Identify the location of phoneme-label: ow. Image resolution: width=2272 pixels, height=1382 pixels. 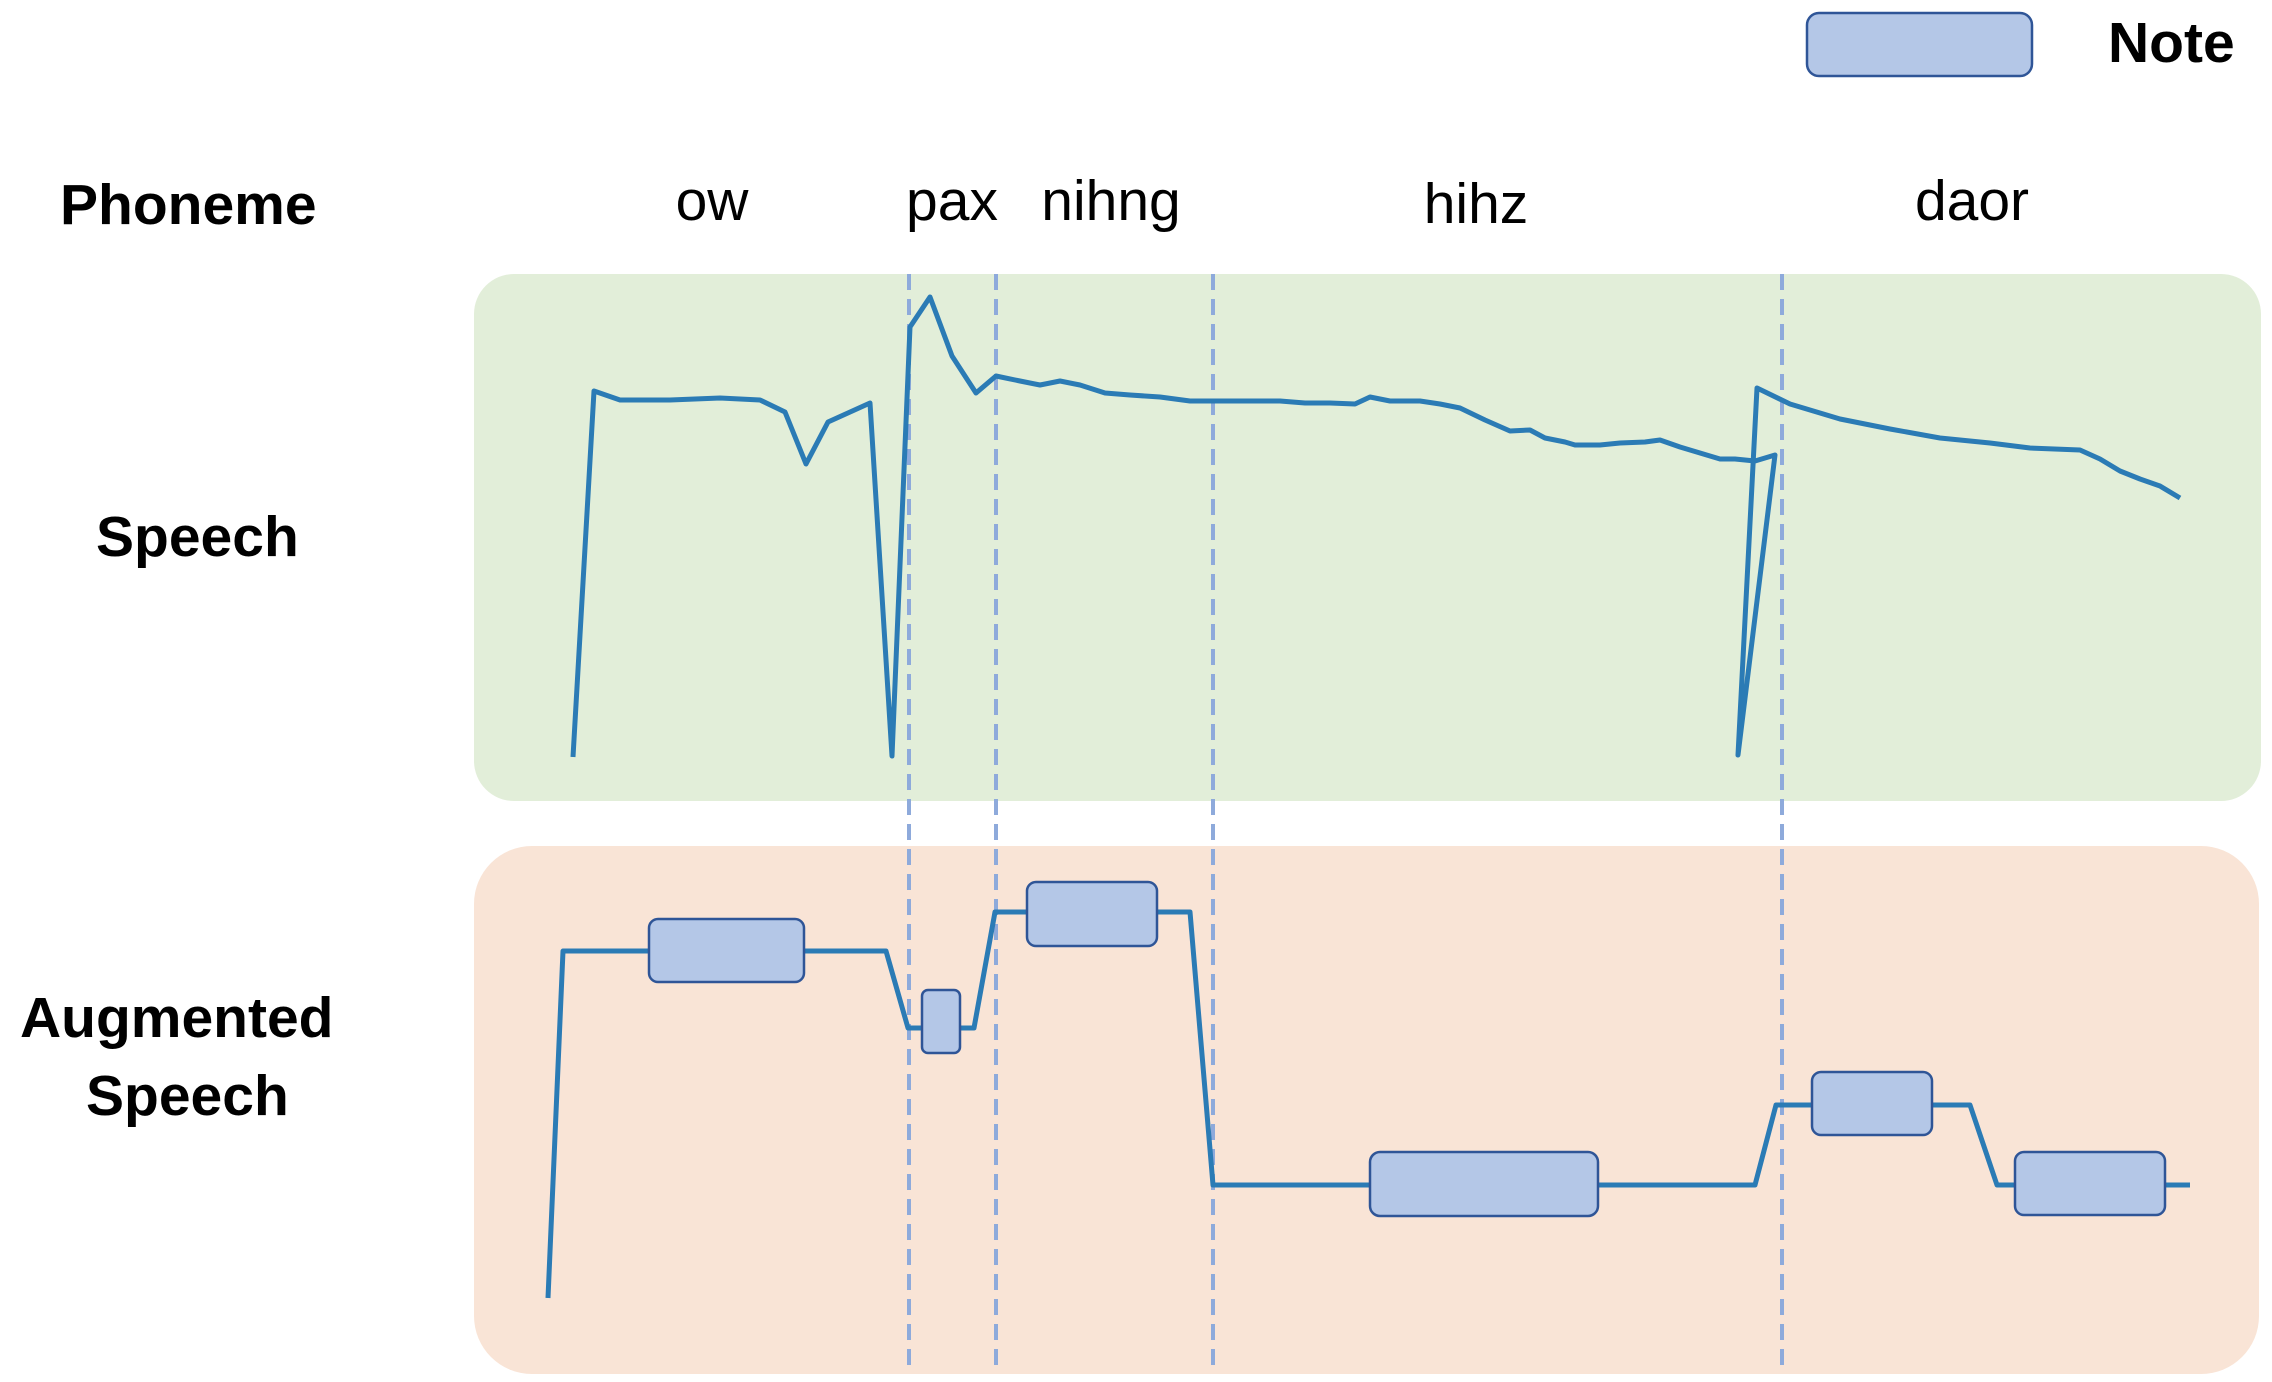
(713, 201).